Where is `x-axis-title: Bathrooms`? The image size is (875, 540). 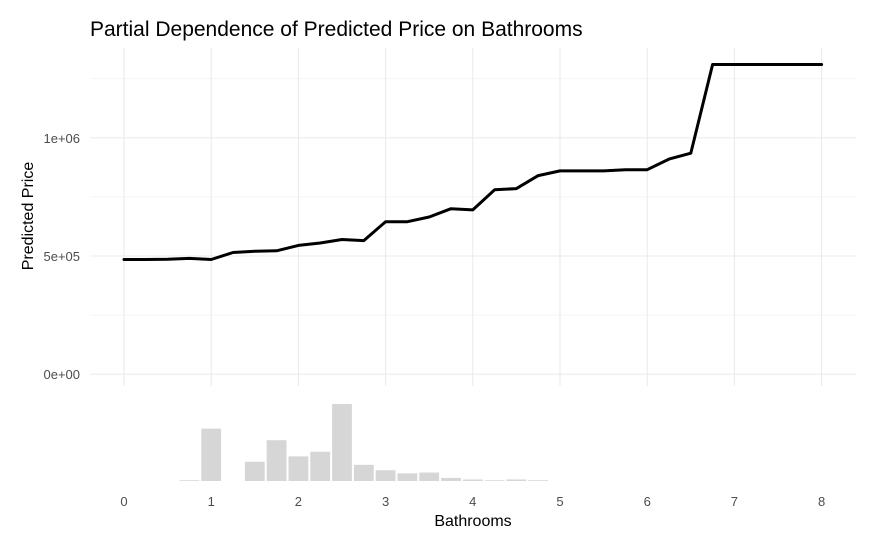 x-axis-title: Bathrooms is located at coordinates (472, 521).